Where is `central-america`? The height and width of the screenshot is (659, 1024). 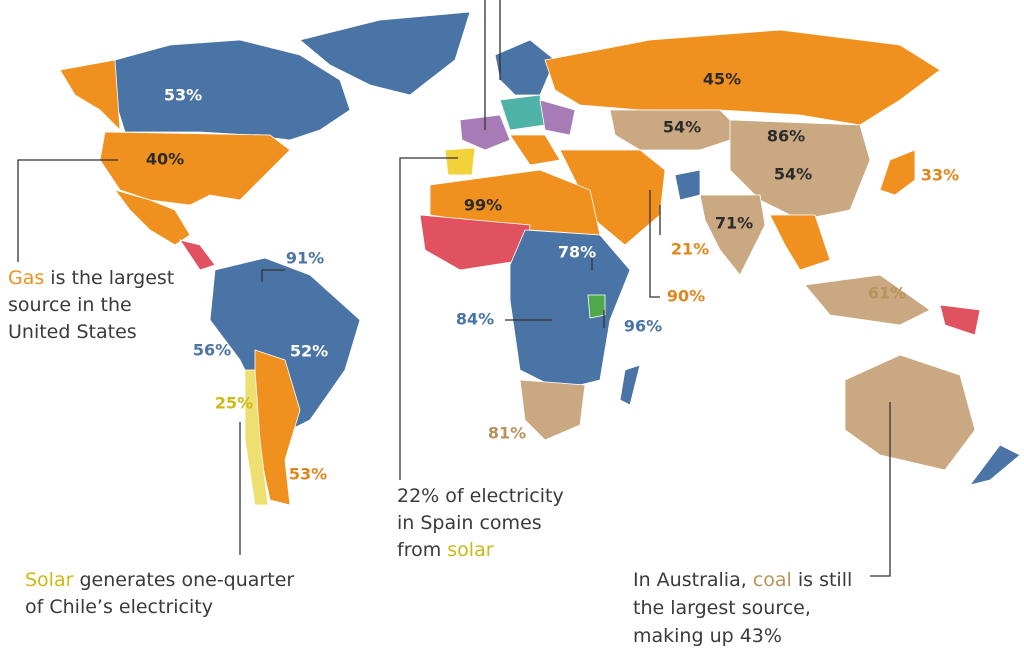 central-america is located at coordinates (197, 255).